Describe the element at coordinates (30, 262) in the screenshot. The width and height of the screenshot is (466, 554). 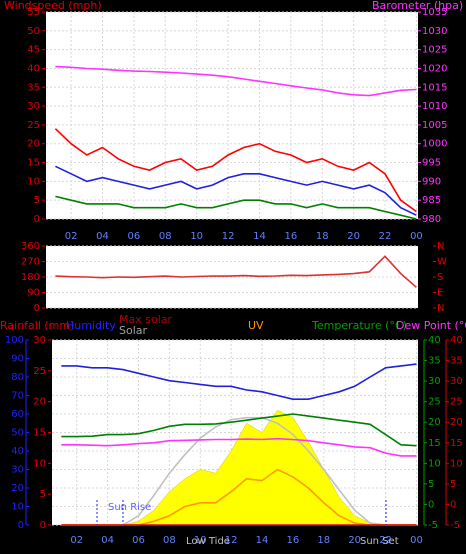
I see `y-tick-label: 270` at that location.